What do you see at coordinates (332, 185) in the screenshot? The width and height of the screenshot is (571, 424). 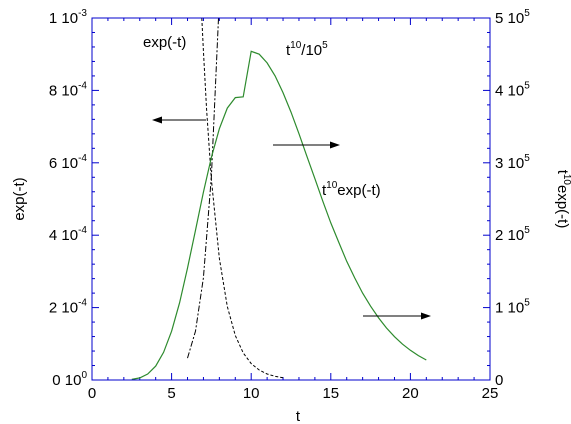 I see `annotation-green-exp: 10` at bounding box center [332, 185].